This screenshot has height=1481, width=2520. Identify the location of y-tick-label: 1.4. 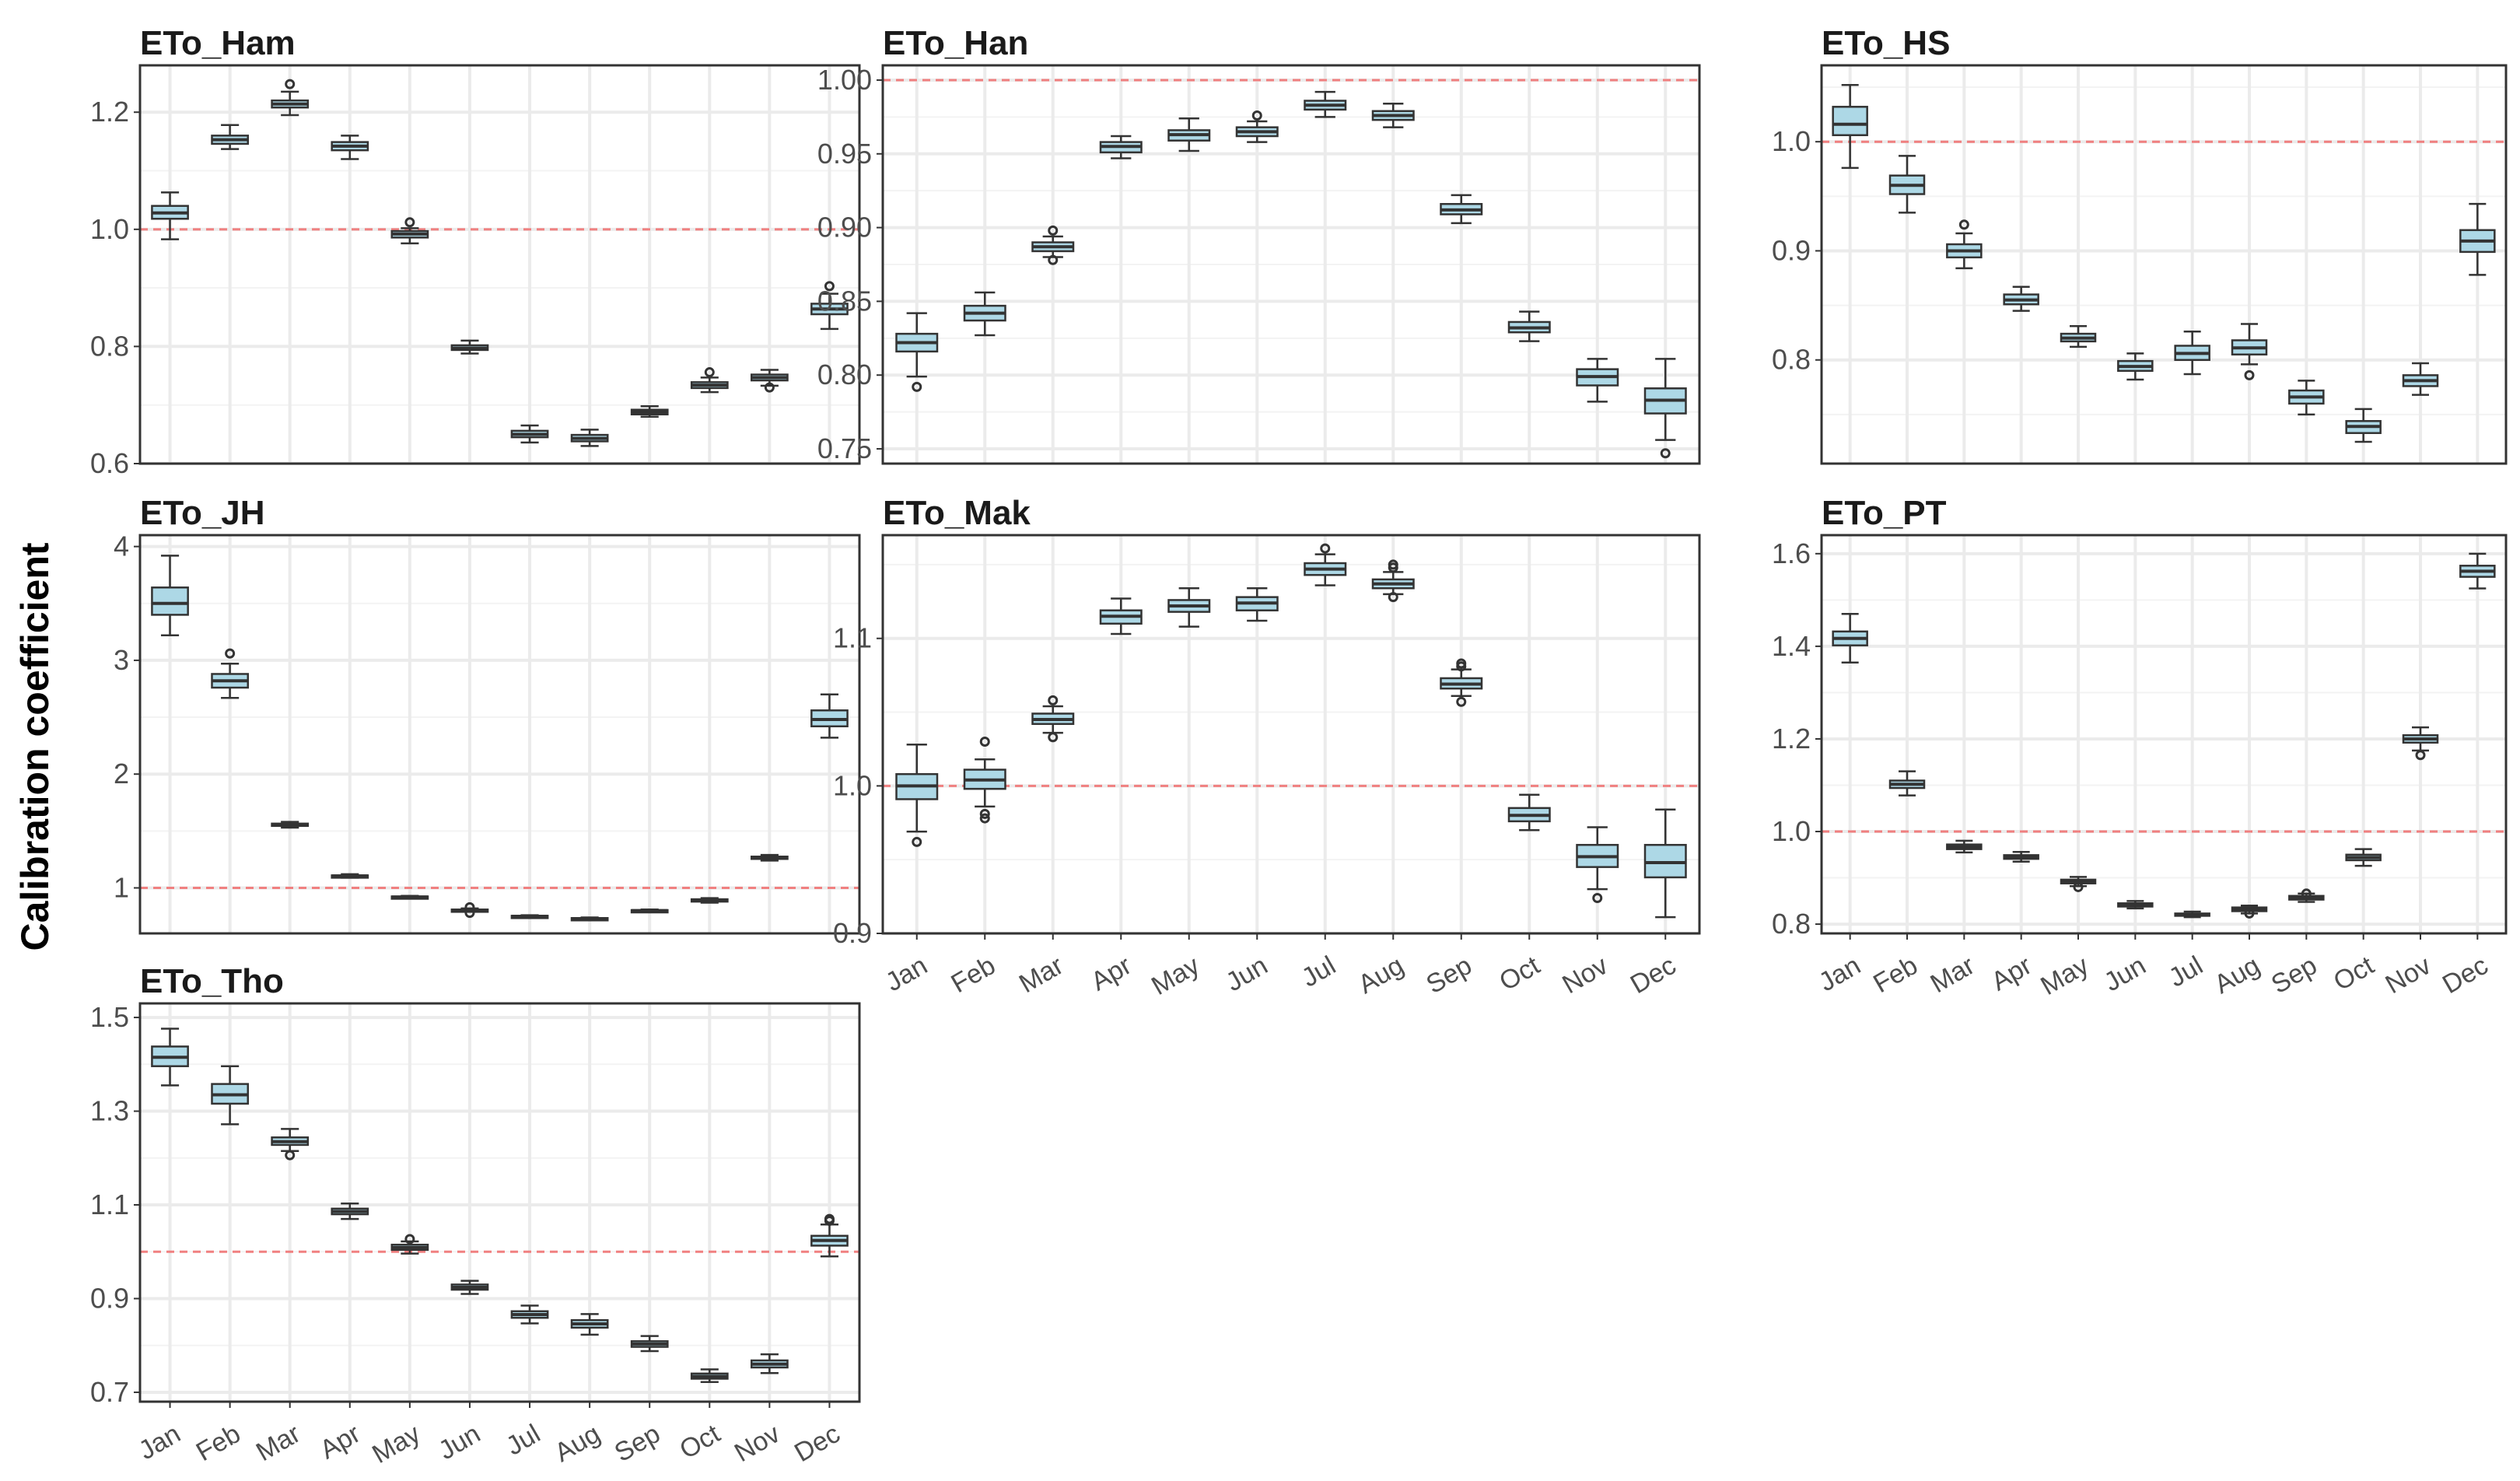
(1792, 646).